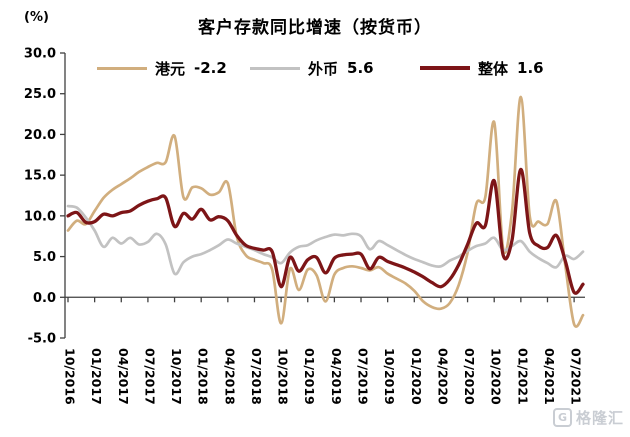 The width and height of the screenshot is (630, 437). I want to click on legend-line-swatch-overall, so click(445, 68).